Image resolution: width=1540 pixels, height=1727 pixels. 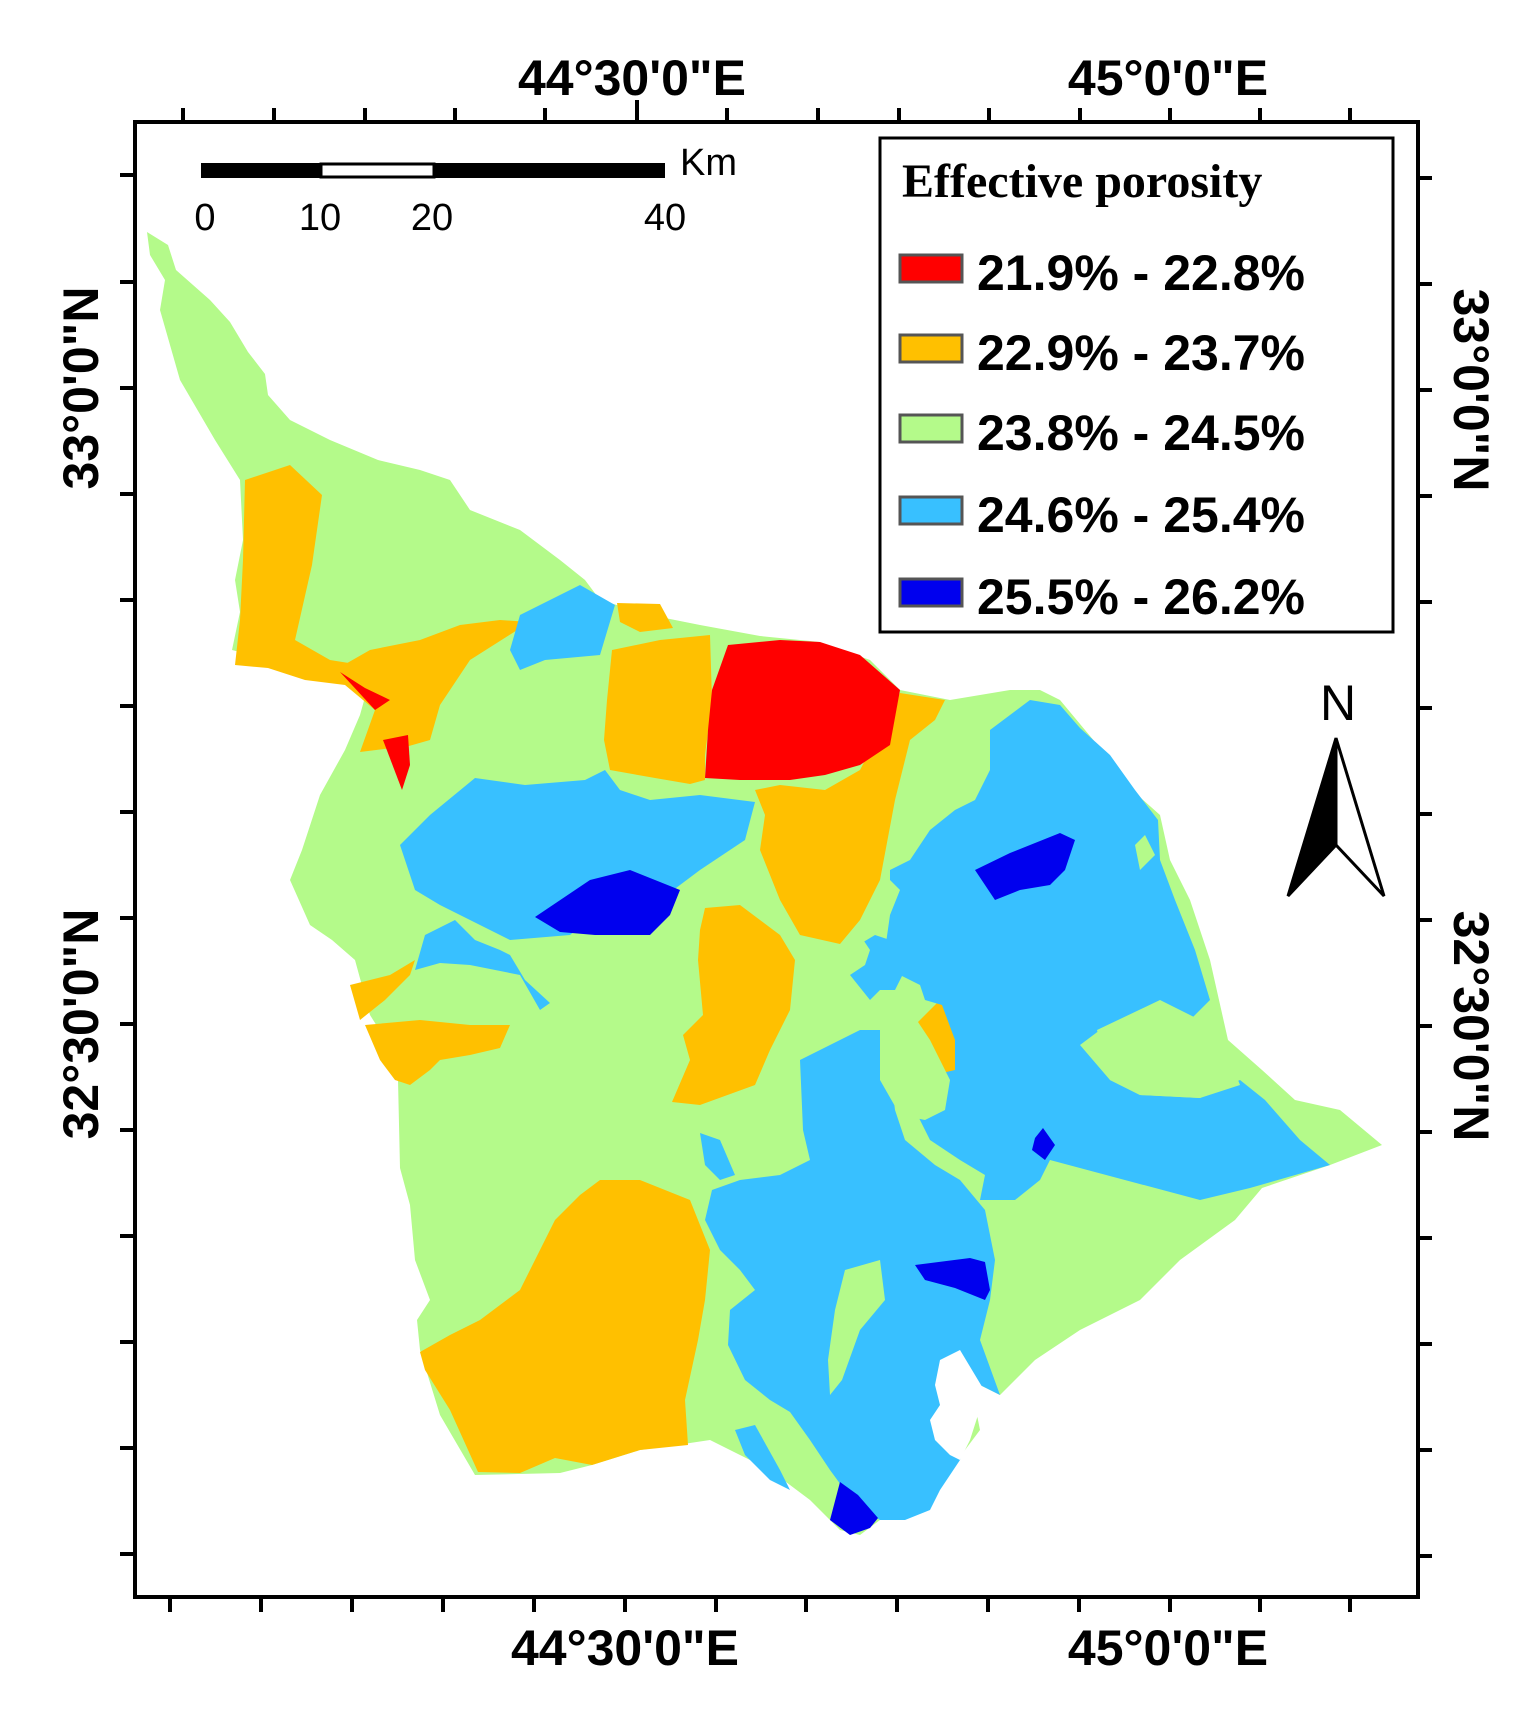 I want to click on scale-label-40: 40, so click(x=665, y=218).